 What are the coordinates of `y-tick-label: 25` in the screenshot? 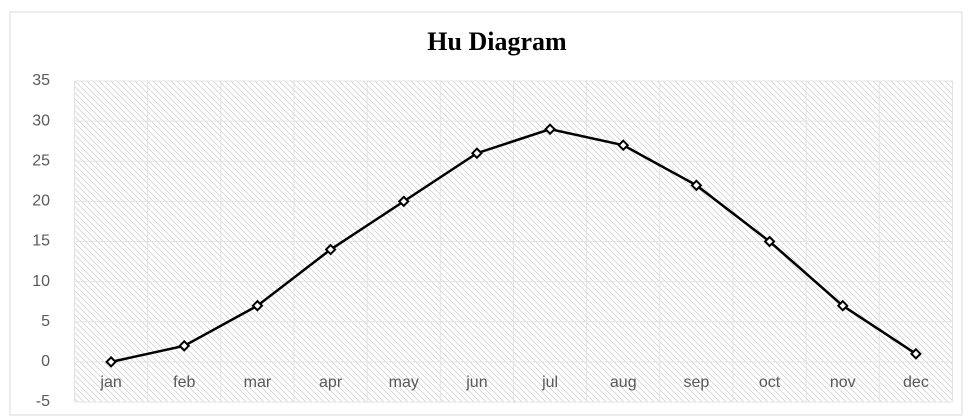 It's located at (41, 160).